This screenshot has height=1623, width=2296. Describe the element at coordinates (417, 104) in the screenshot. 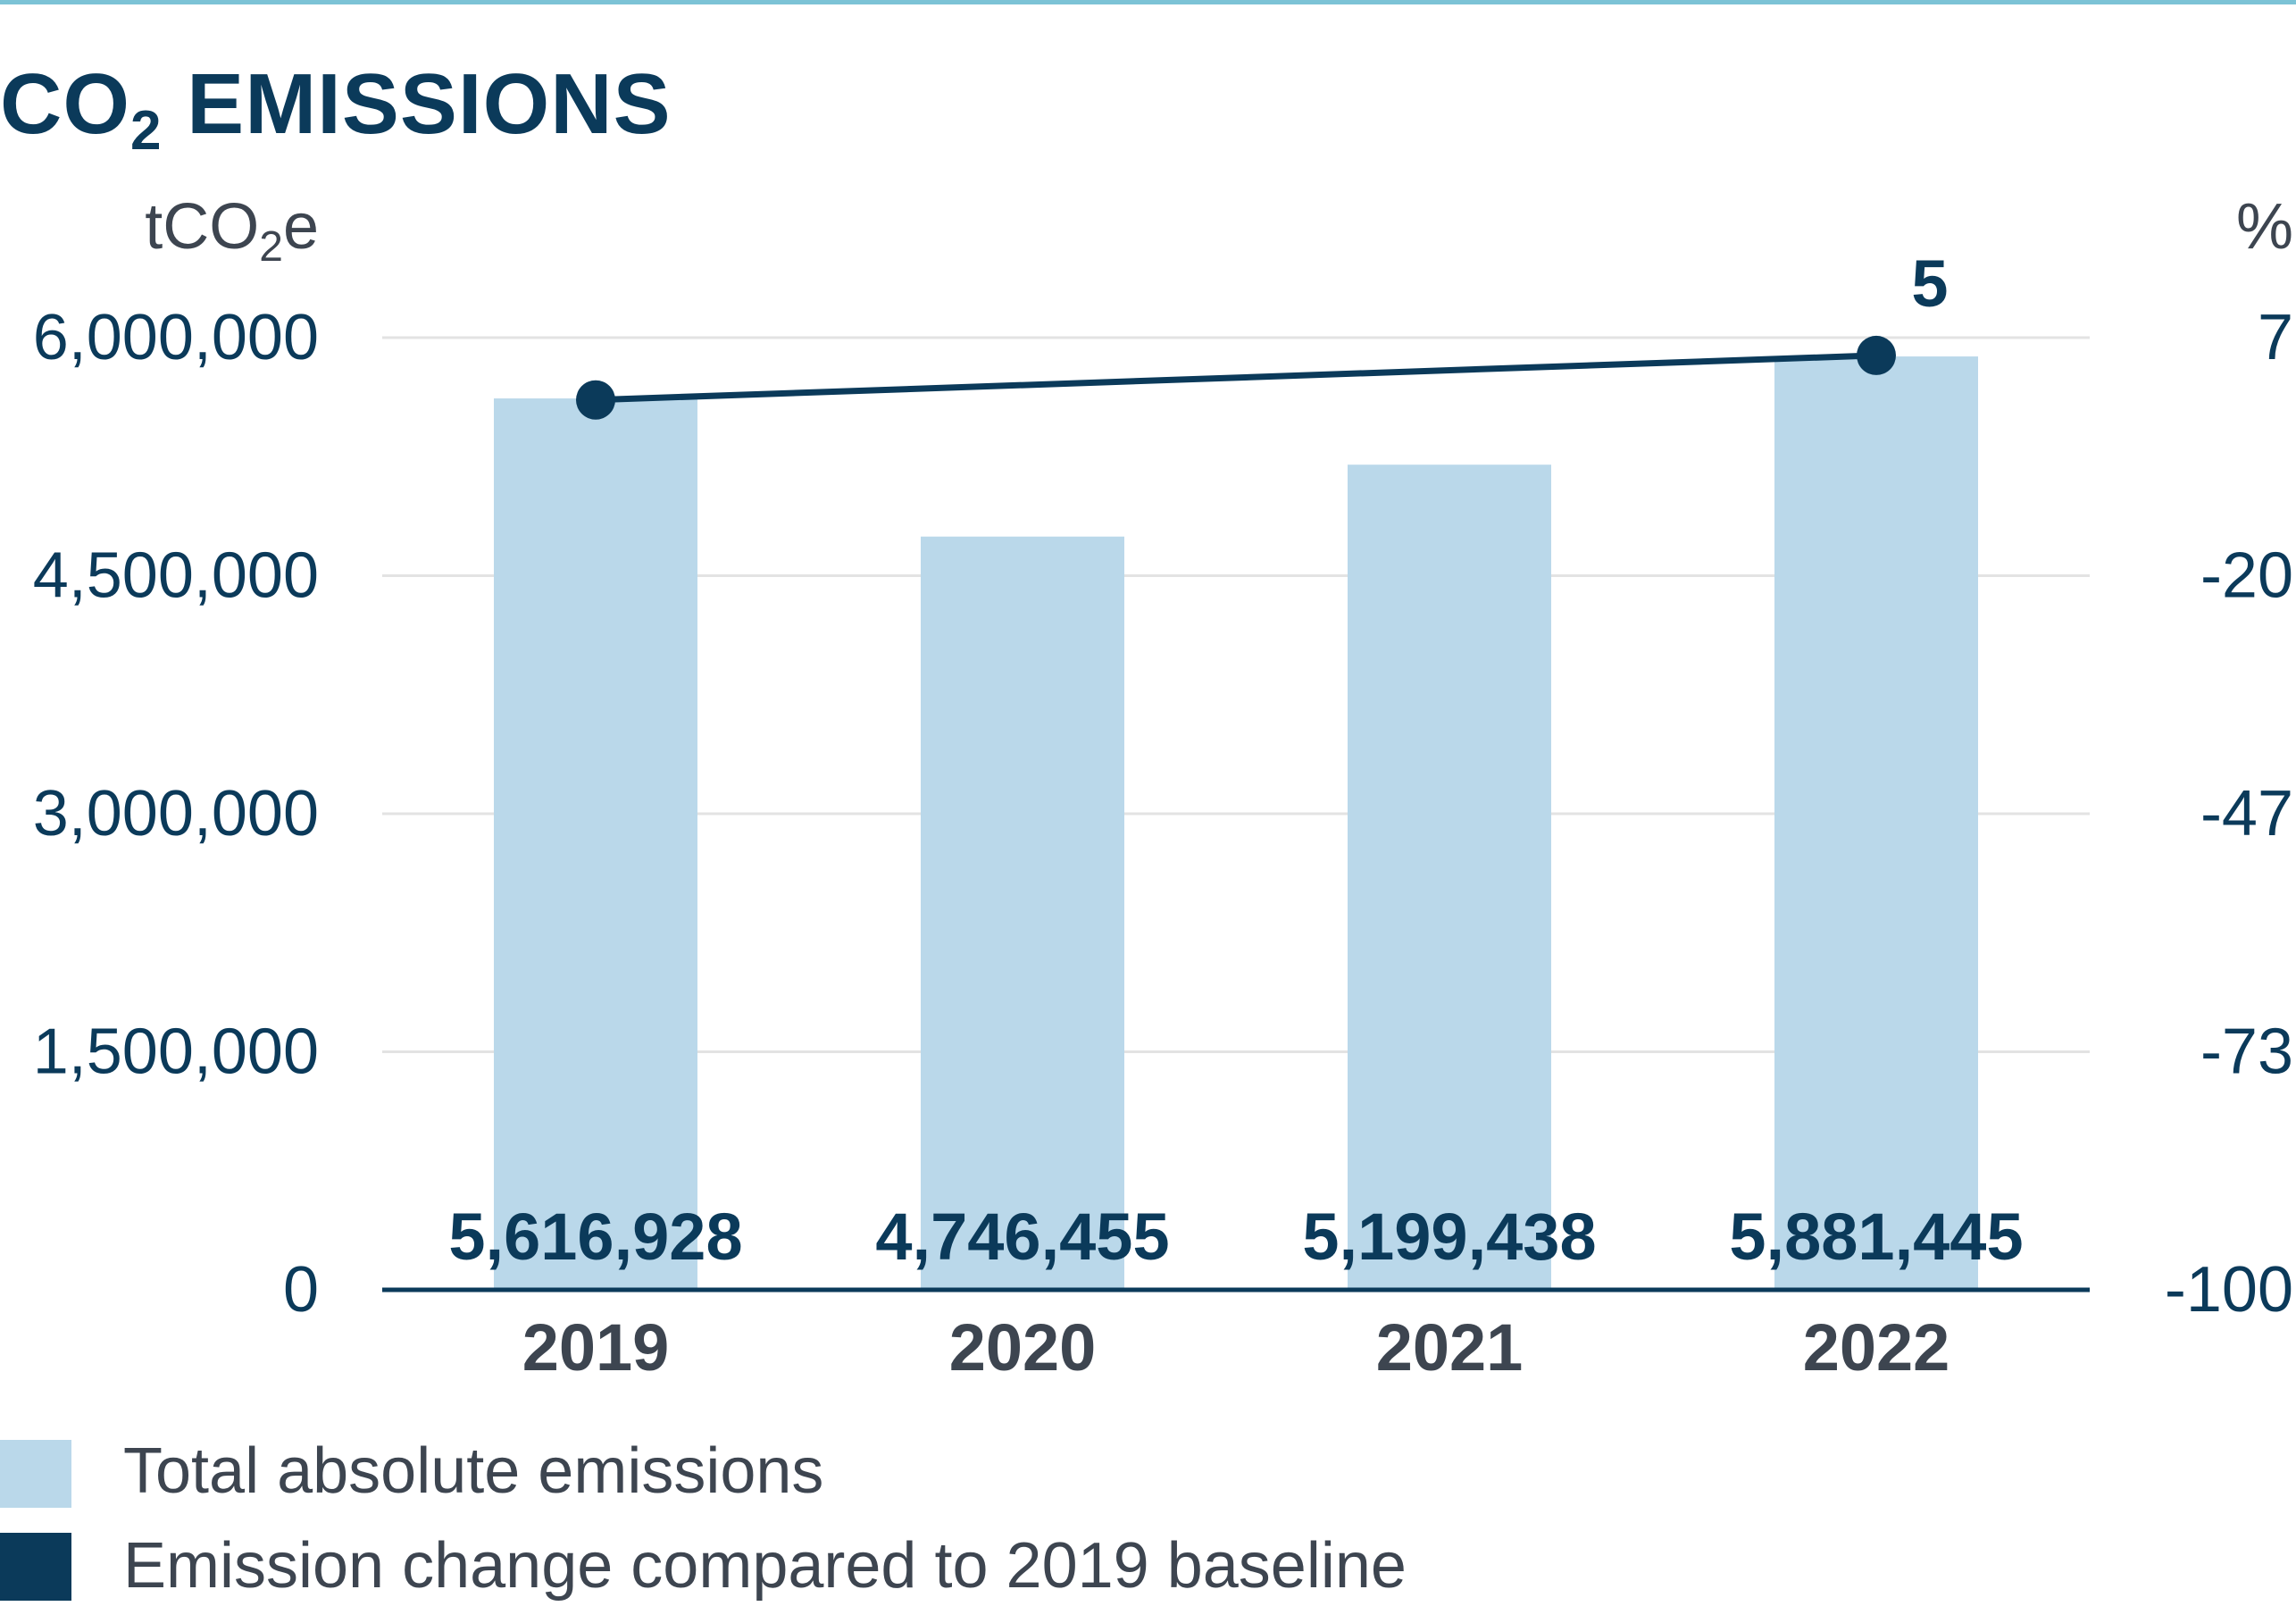

I see `chart-title-rest: EMISSIONS` at that location.